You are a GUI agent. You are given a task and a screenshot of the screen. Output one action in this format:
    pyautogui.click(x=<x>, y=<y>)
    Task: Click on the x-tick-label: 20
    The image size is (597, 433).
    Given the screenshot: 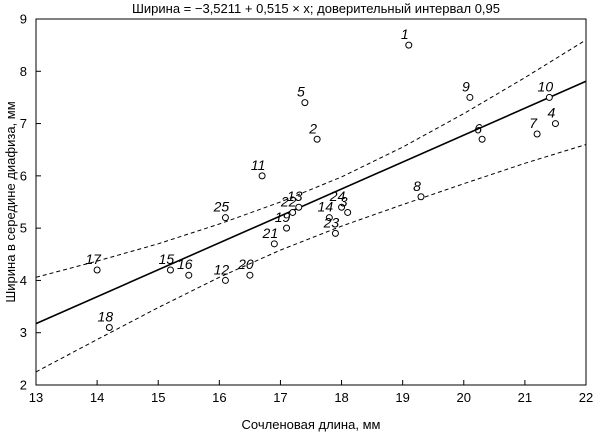 What is the action you would take?
    pyautogui.click(x=464, y=397)
    